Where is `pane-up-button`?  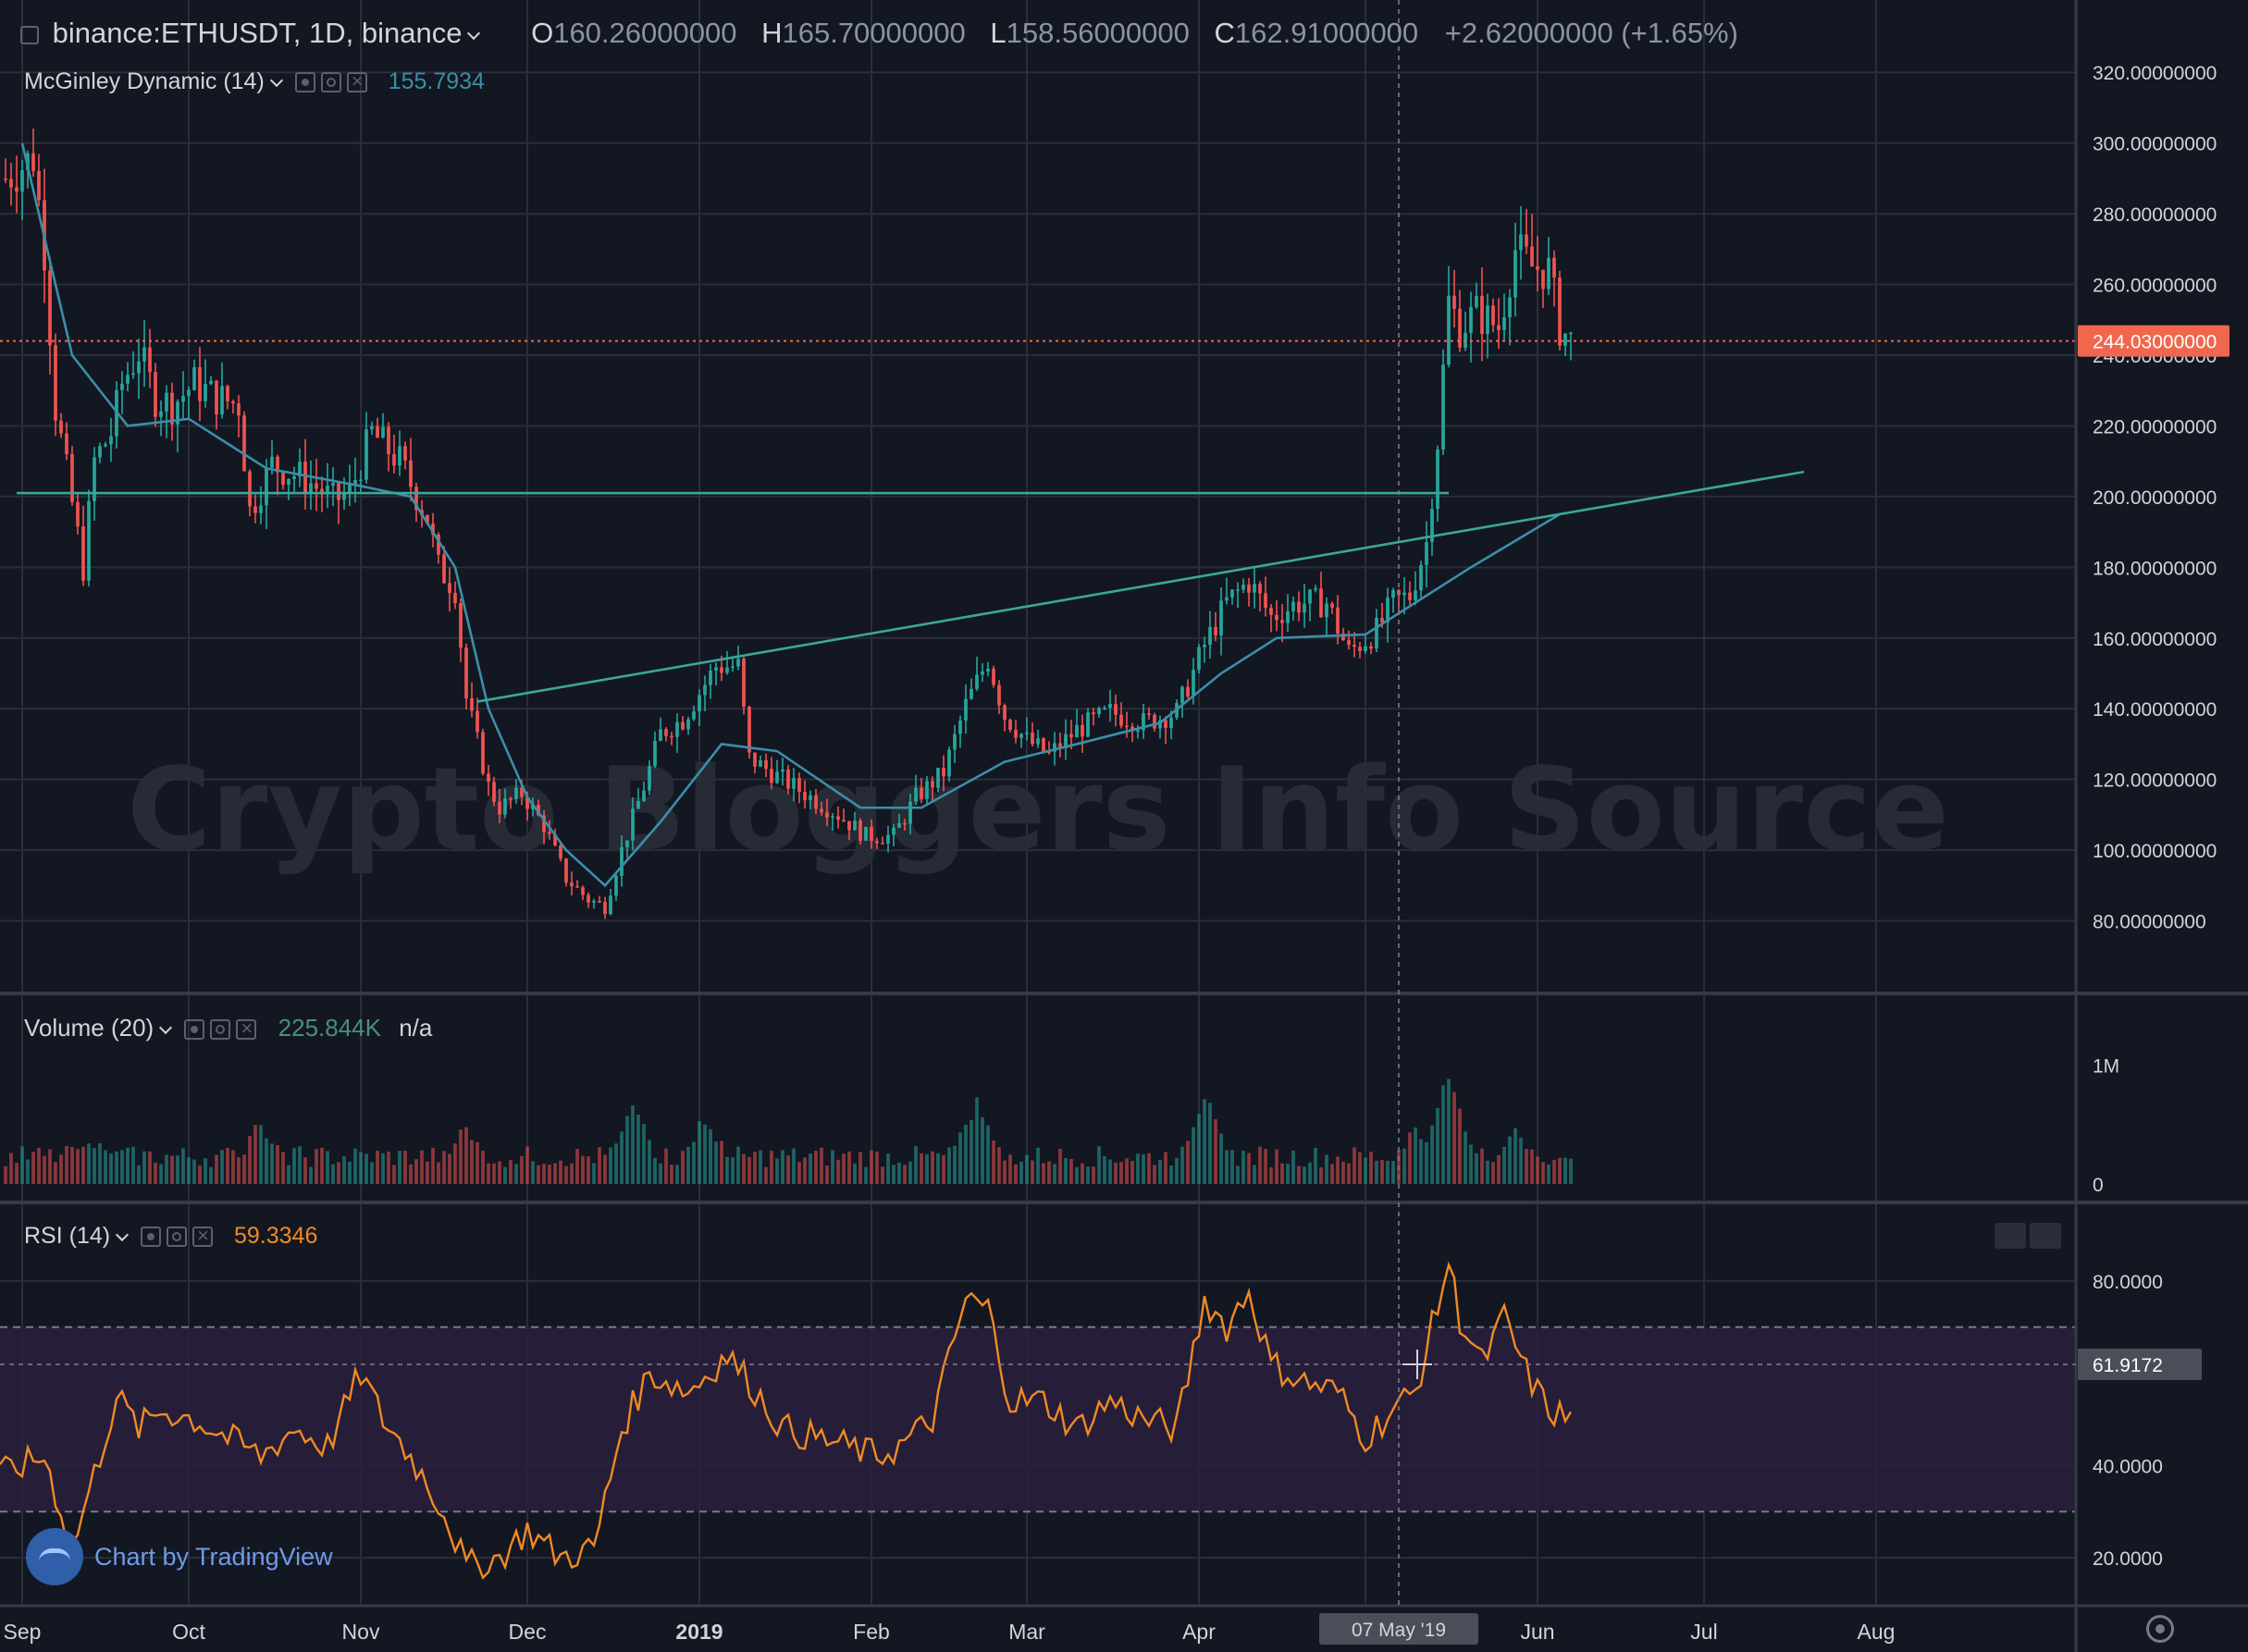 pane-up-button is located at coordinates (2010, 1236).